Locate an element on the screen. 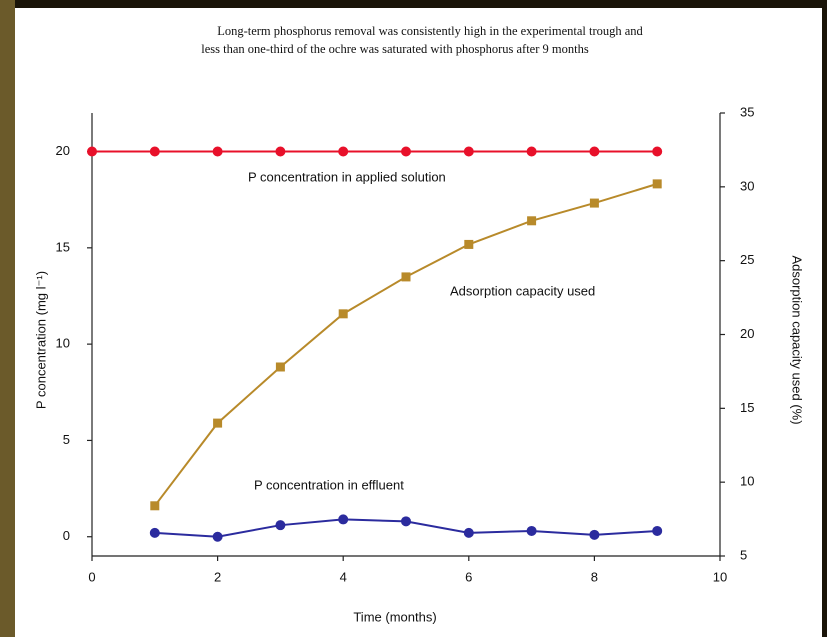  y-axis-label: P concentration (mg l⁻¹) is located at coordinates (40, 340).